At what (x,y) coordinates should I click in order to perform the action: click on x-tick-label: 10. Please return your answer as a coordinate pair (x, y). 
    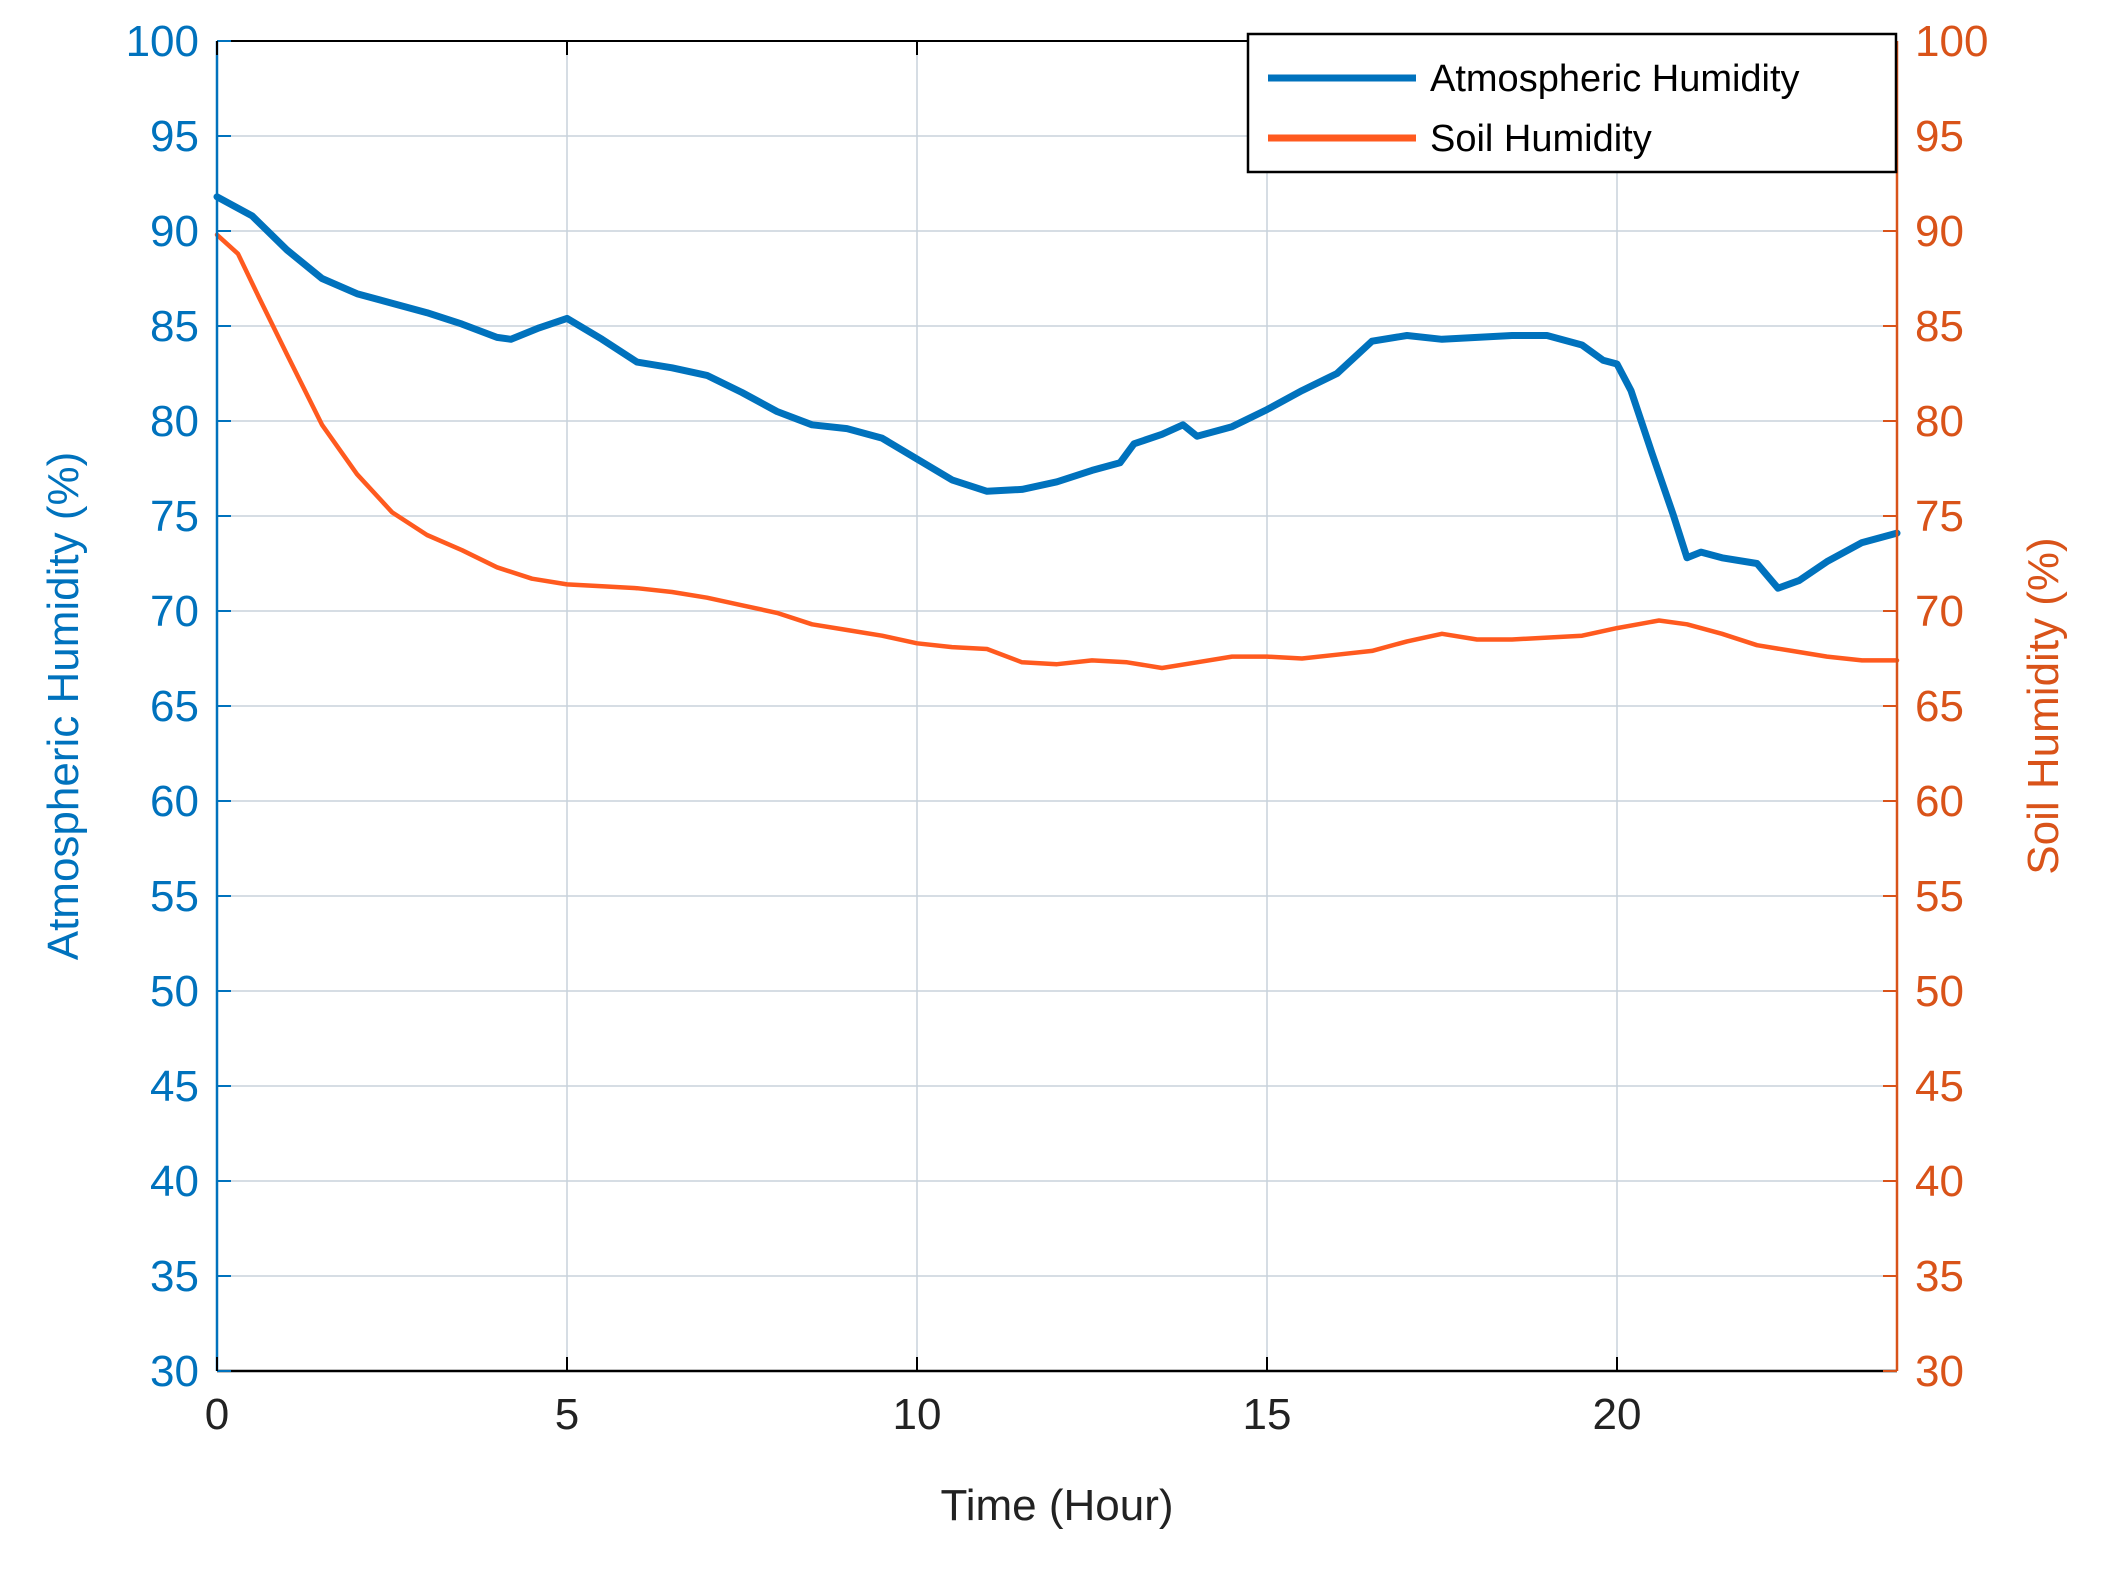
    Looking at the image, I should click on (917, 1414).